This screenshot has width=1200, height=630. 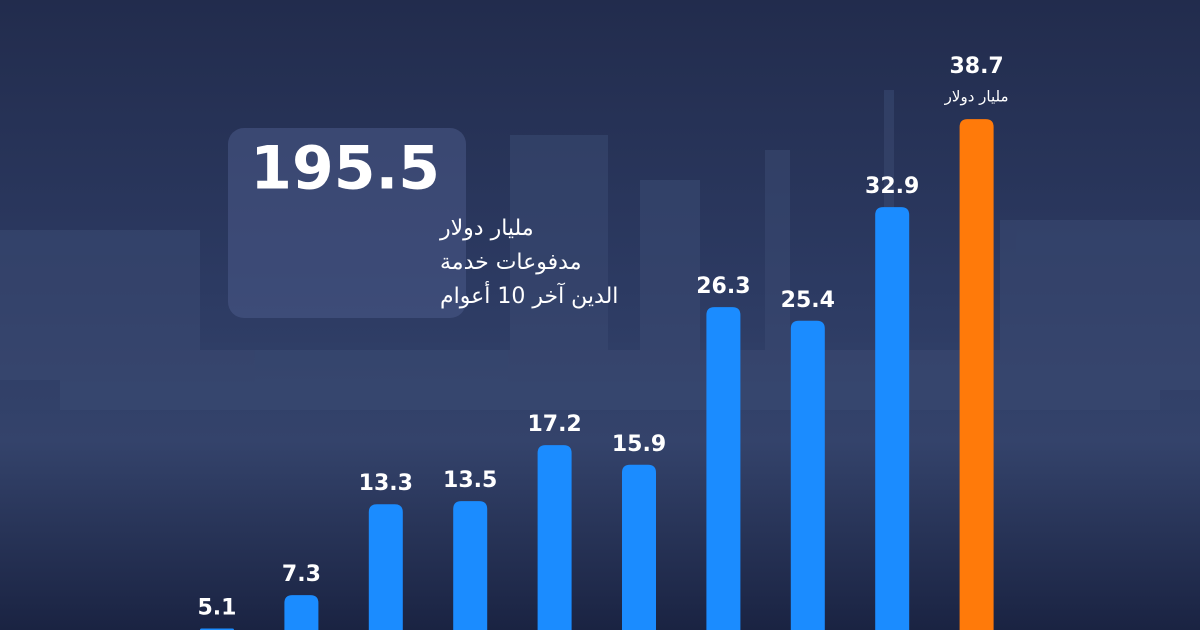 I want to click on value-label: 13.5, so click(x=470, y=480).